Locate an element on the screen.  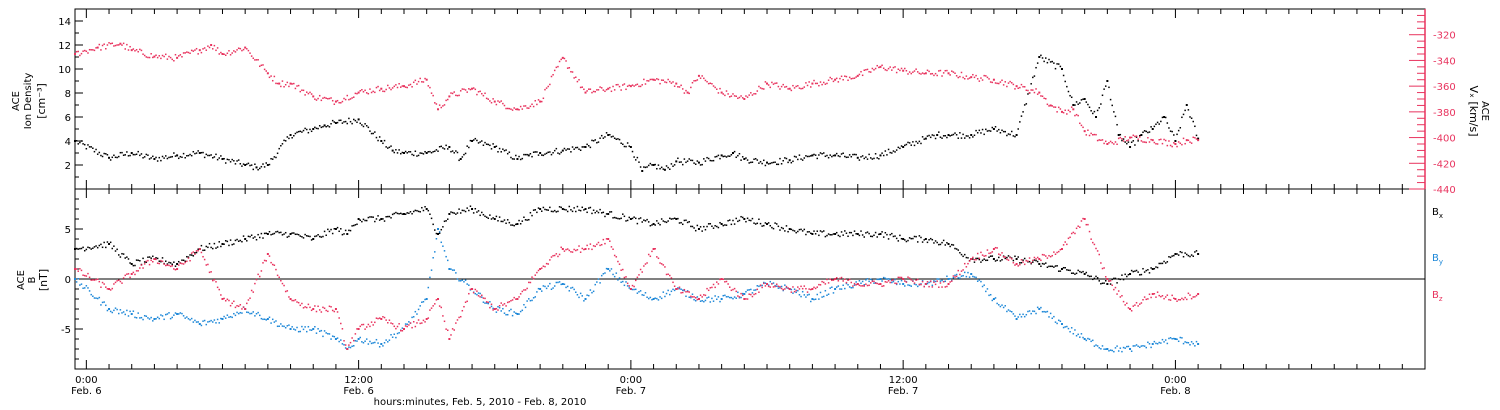
density-point is located at coordinates (1175, 141).